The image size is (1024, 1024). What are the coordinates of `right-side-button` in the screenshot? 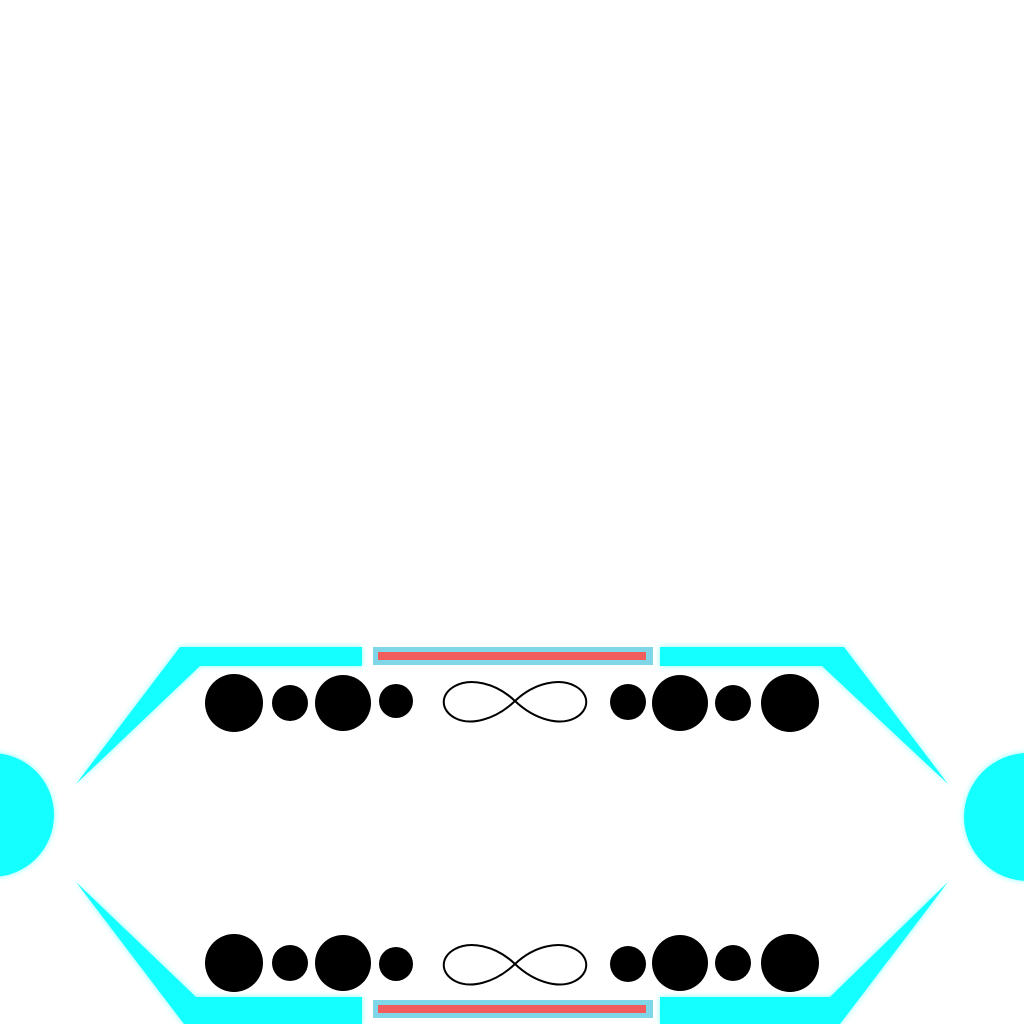 It's located at (994, 817).